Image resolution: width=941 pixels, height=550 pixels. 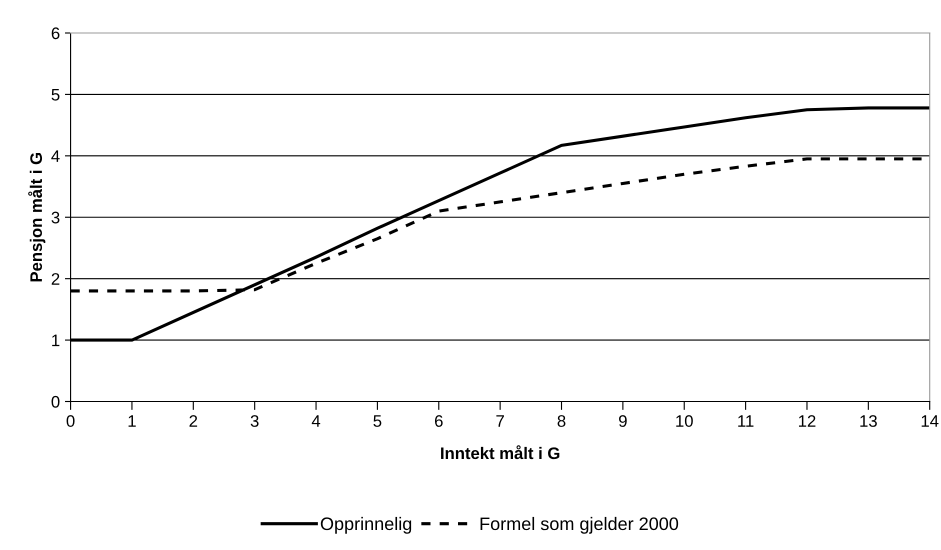 I want to click on x-tick-label: 2, so click(x=194, y=421).